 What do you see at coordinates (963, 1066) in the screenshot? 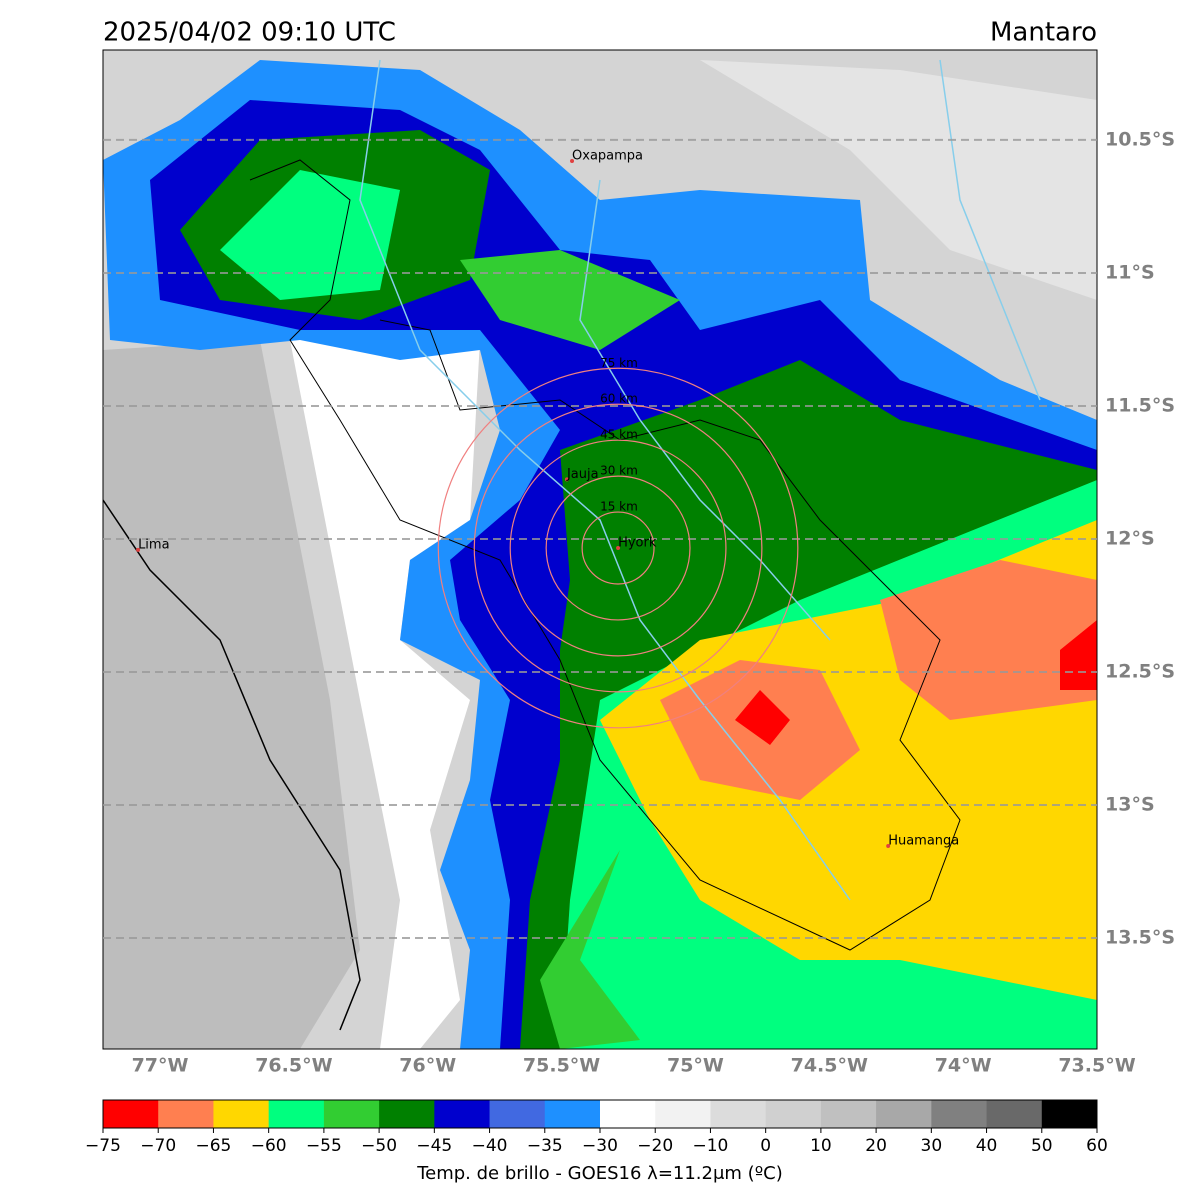
I see `lon-label: 74°W` at bounding box center [963, 1066].